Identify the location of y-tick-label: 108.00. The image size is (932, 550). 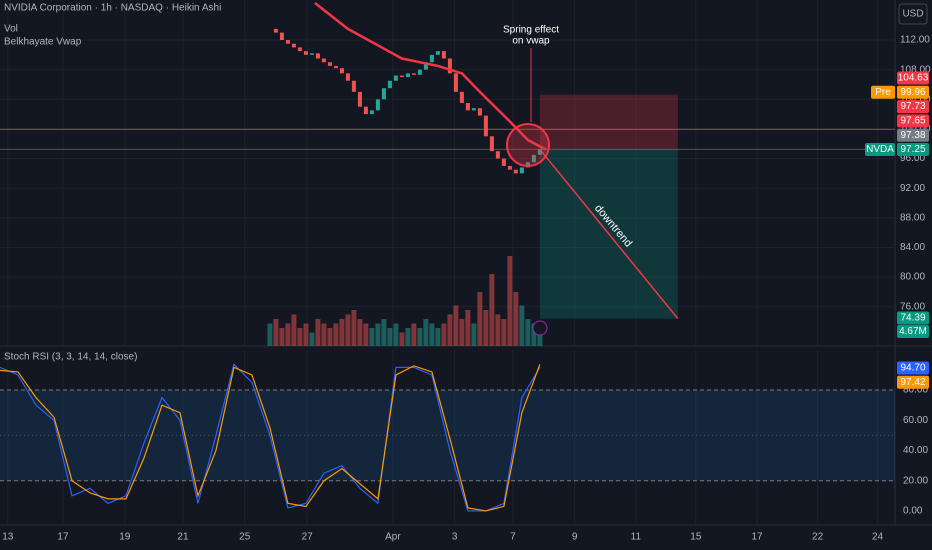
(915, 69).